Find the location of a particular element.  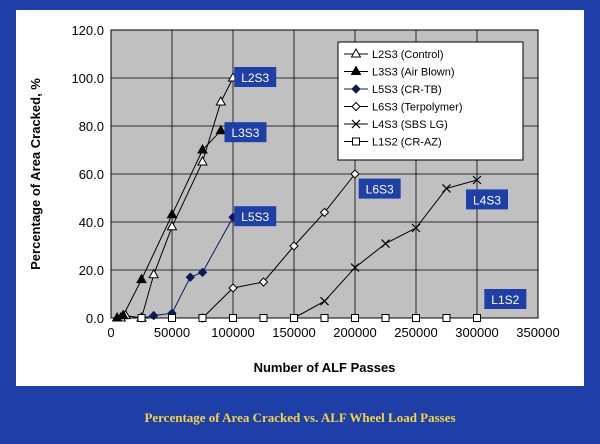

series-tag-l3s3: L3S3 is located at coordinates (245, 132).